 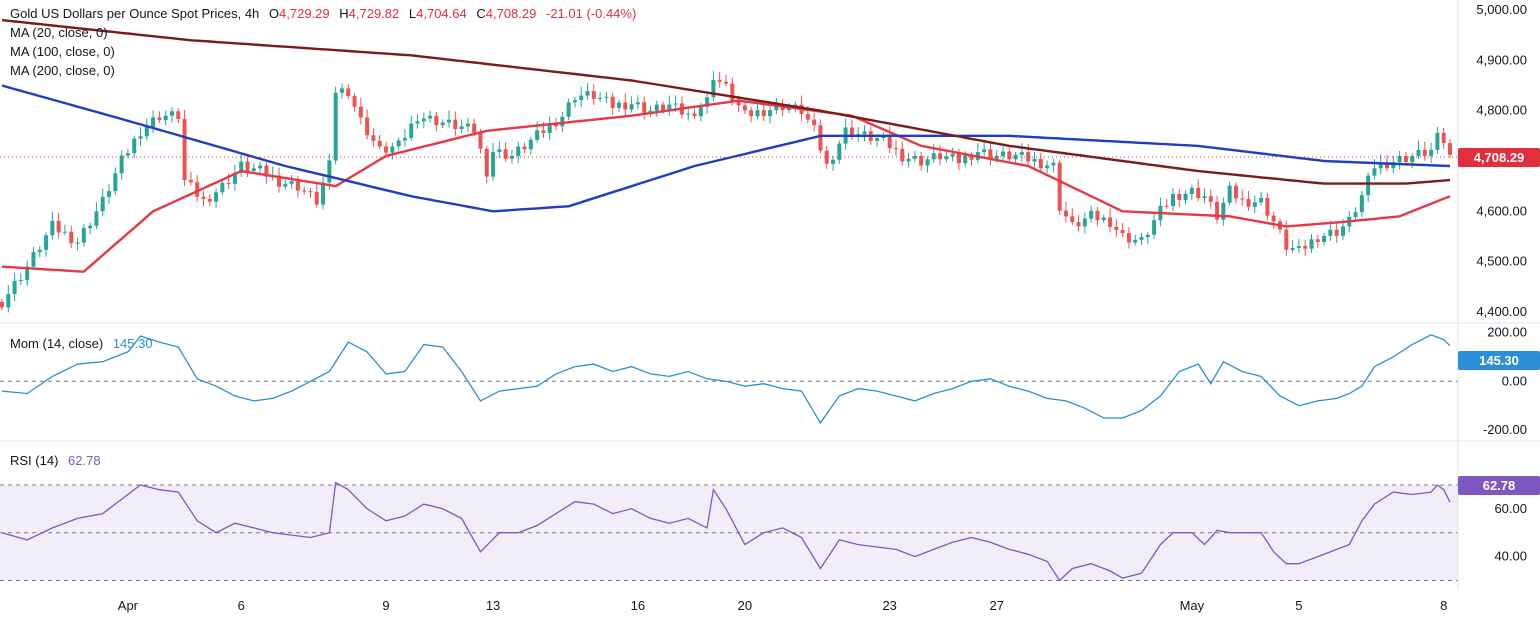 What do you see at coordinates (1499, 360) in the screenshot?
I see `mom-tag: 145.30` at bounding box center [1499, 360].